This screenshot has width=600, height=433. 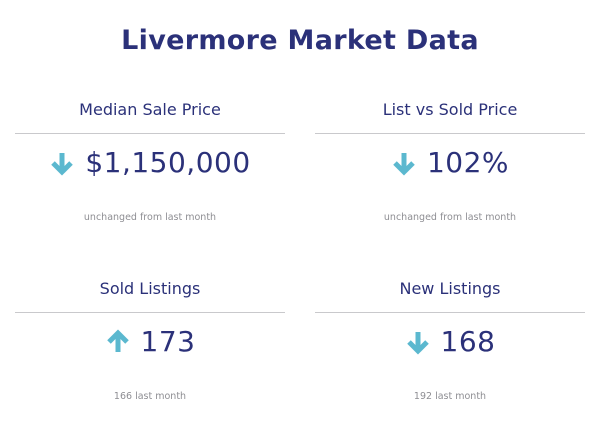 I want to click on stat-value-row: 173, so click(x=150, y=342).